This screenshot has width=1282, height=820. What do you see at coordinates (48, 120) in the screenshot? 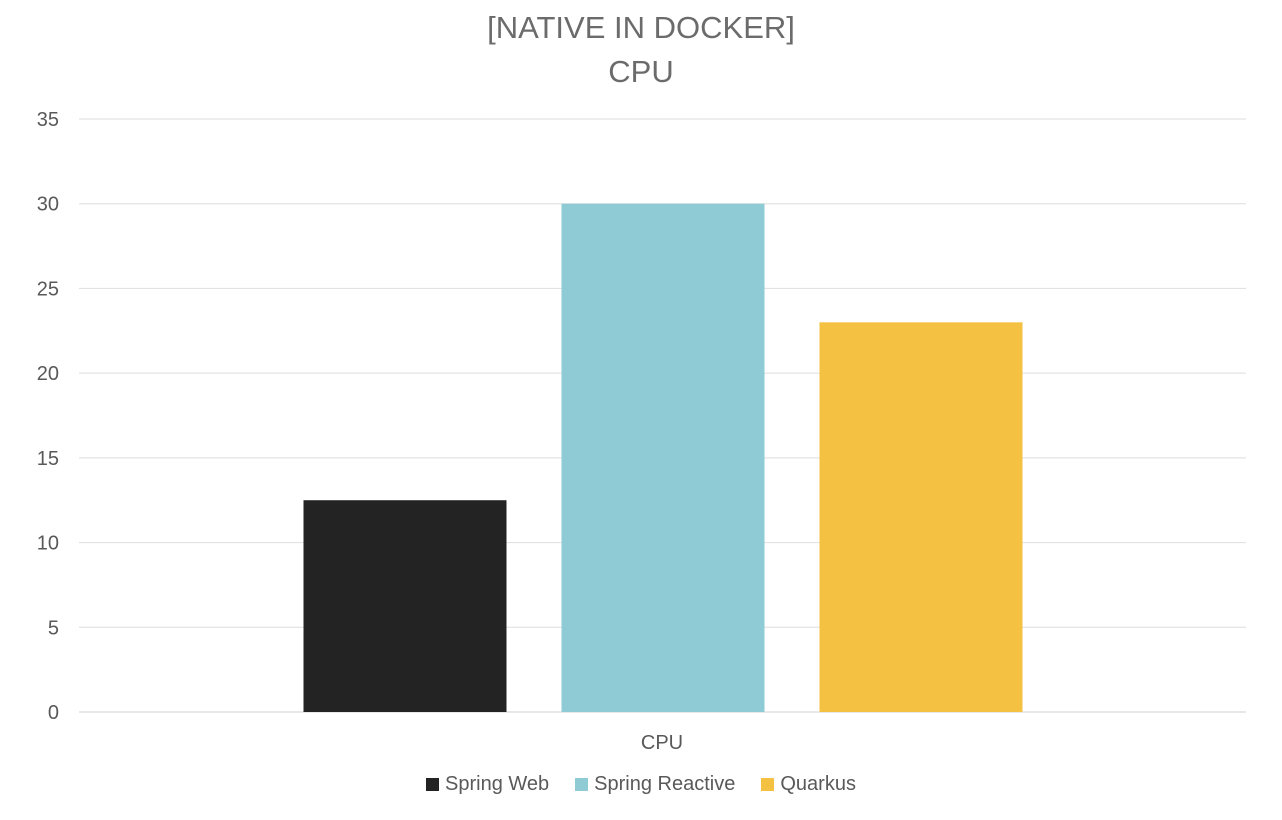
I see `y-tick-label: 35` at bounding box center [48, 120].